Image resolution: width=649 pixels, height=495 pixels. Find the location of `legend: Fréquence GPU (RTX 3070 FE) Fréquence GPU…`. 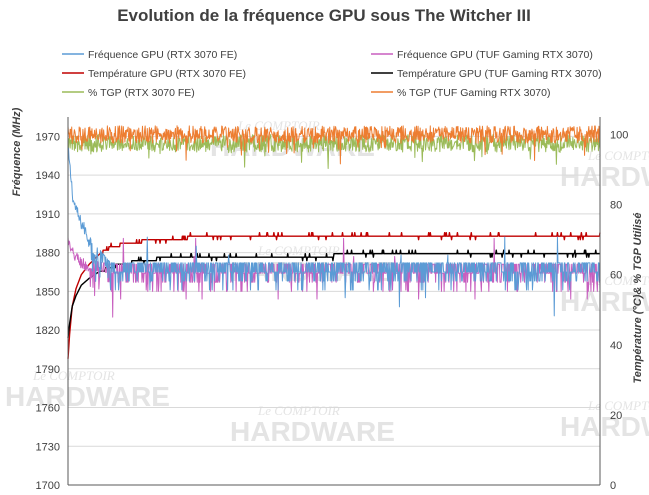

legend: Fréquence GPU (RTX 3070 FE) Fréquence GPU… is located at coordinates (332, 74).